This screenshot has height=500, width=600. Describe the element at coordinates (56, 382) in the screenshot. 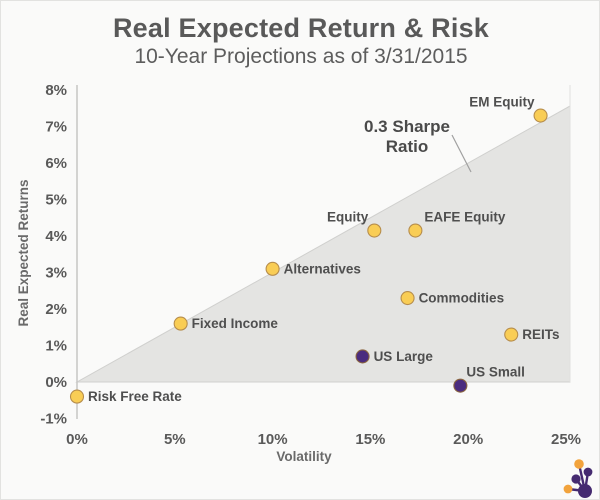

I see `y-tick-label: 0%` at that location.